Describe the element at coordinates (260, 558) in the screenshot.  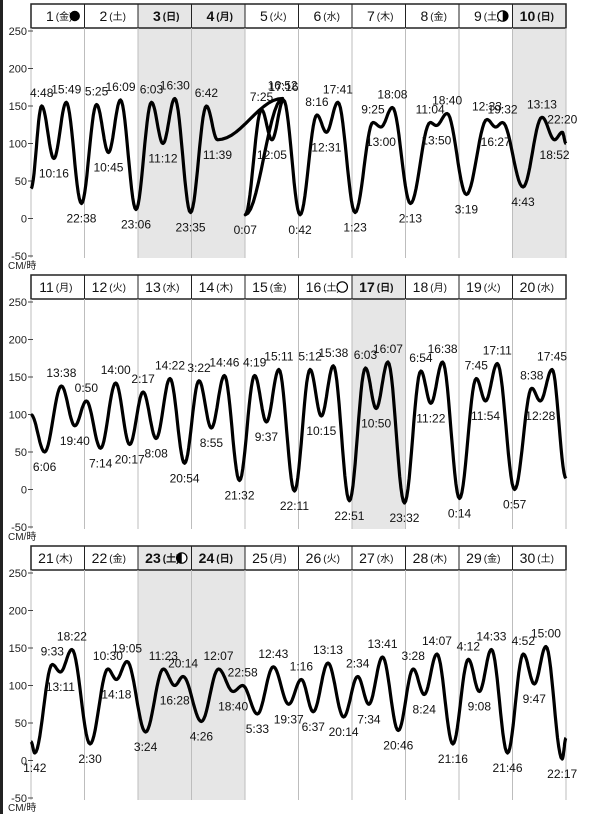
I see `day-number: 25` at that location.